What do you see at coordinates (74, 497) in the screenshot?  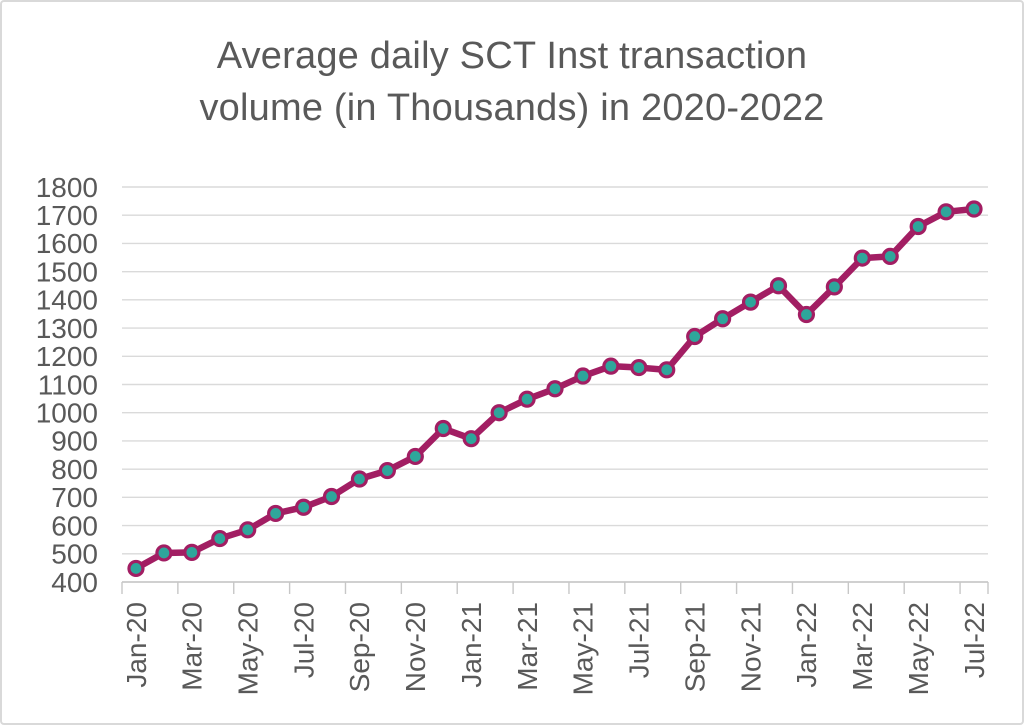 I see `y-axis-tick-label: 700` at bounding box center [74, 497].